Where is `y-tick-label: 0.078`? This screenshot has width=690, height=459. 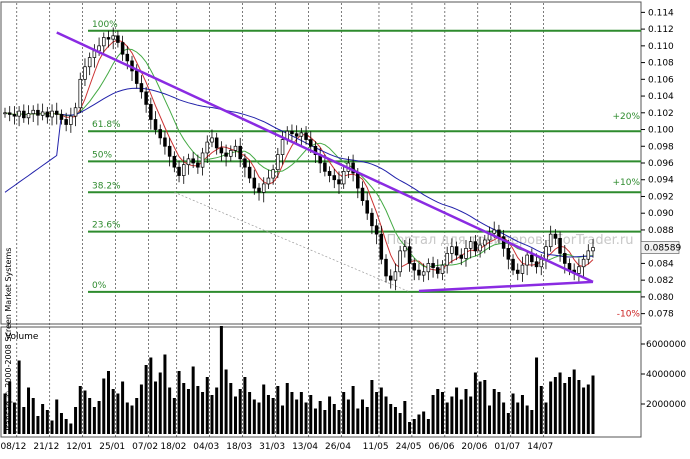 y-tick-label: 0.078 is located at coordinates (661, 315).